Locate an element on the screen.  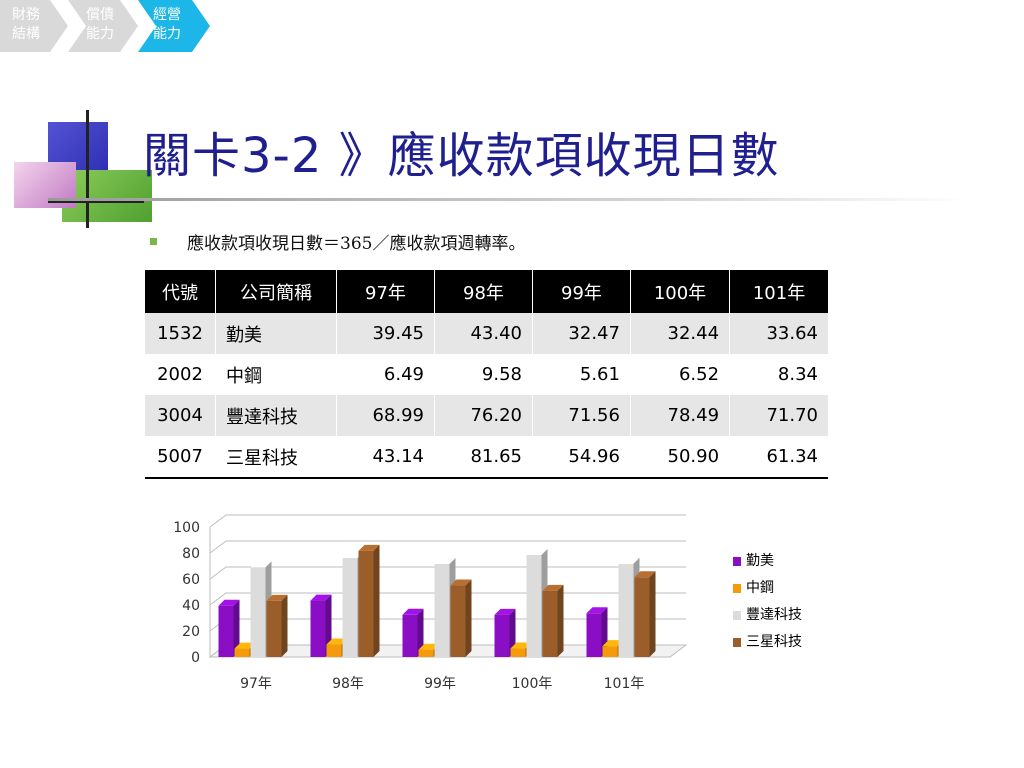
table-cell: 71.70 is located at coordinates (778, 415).